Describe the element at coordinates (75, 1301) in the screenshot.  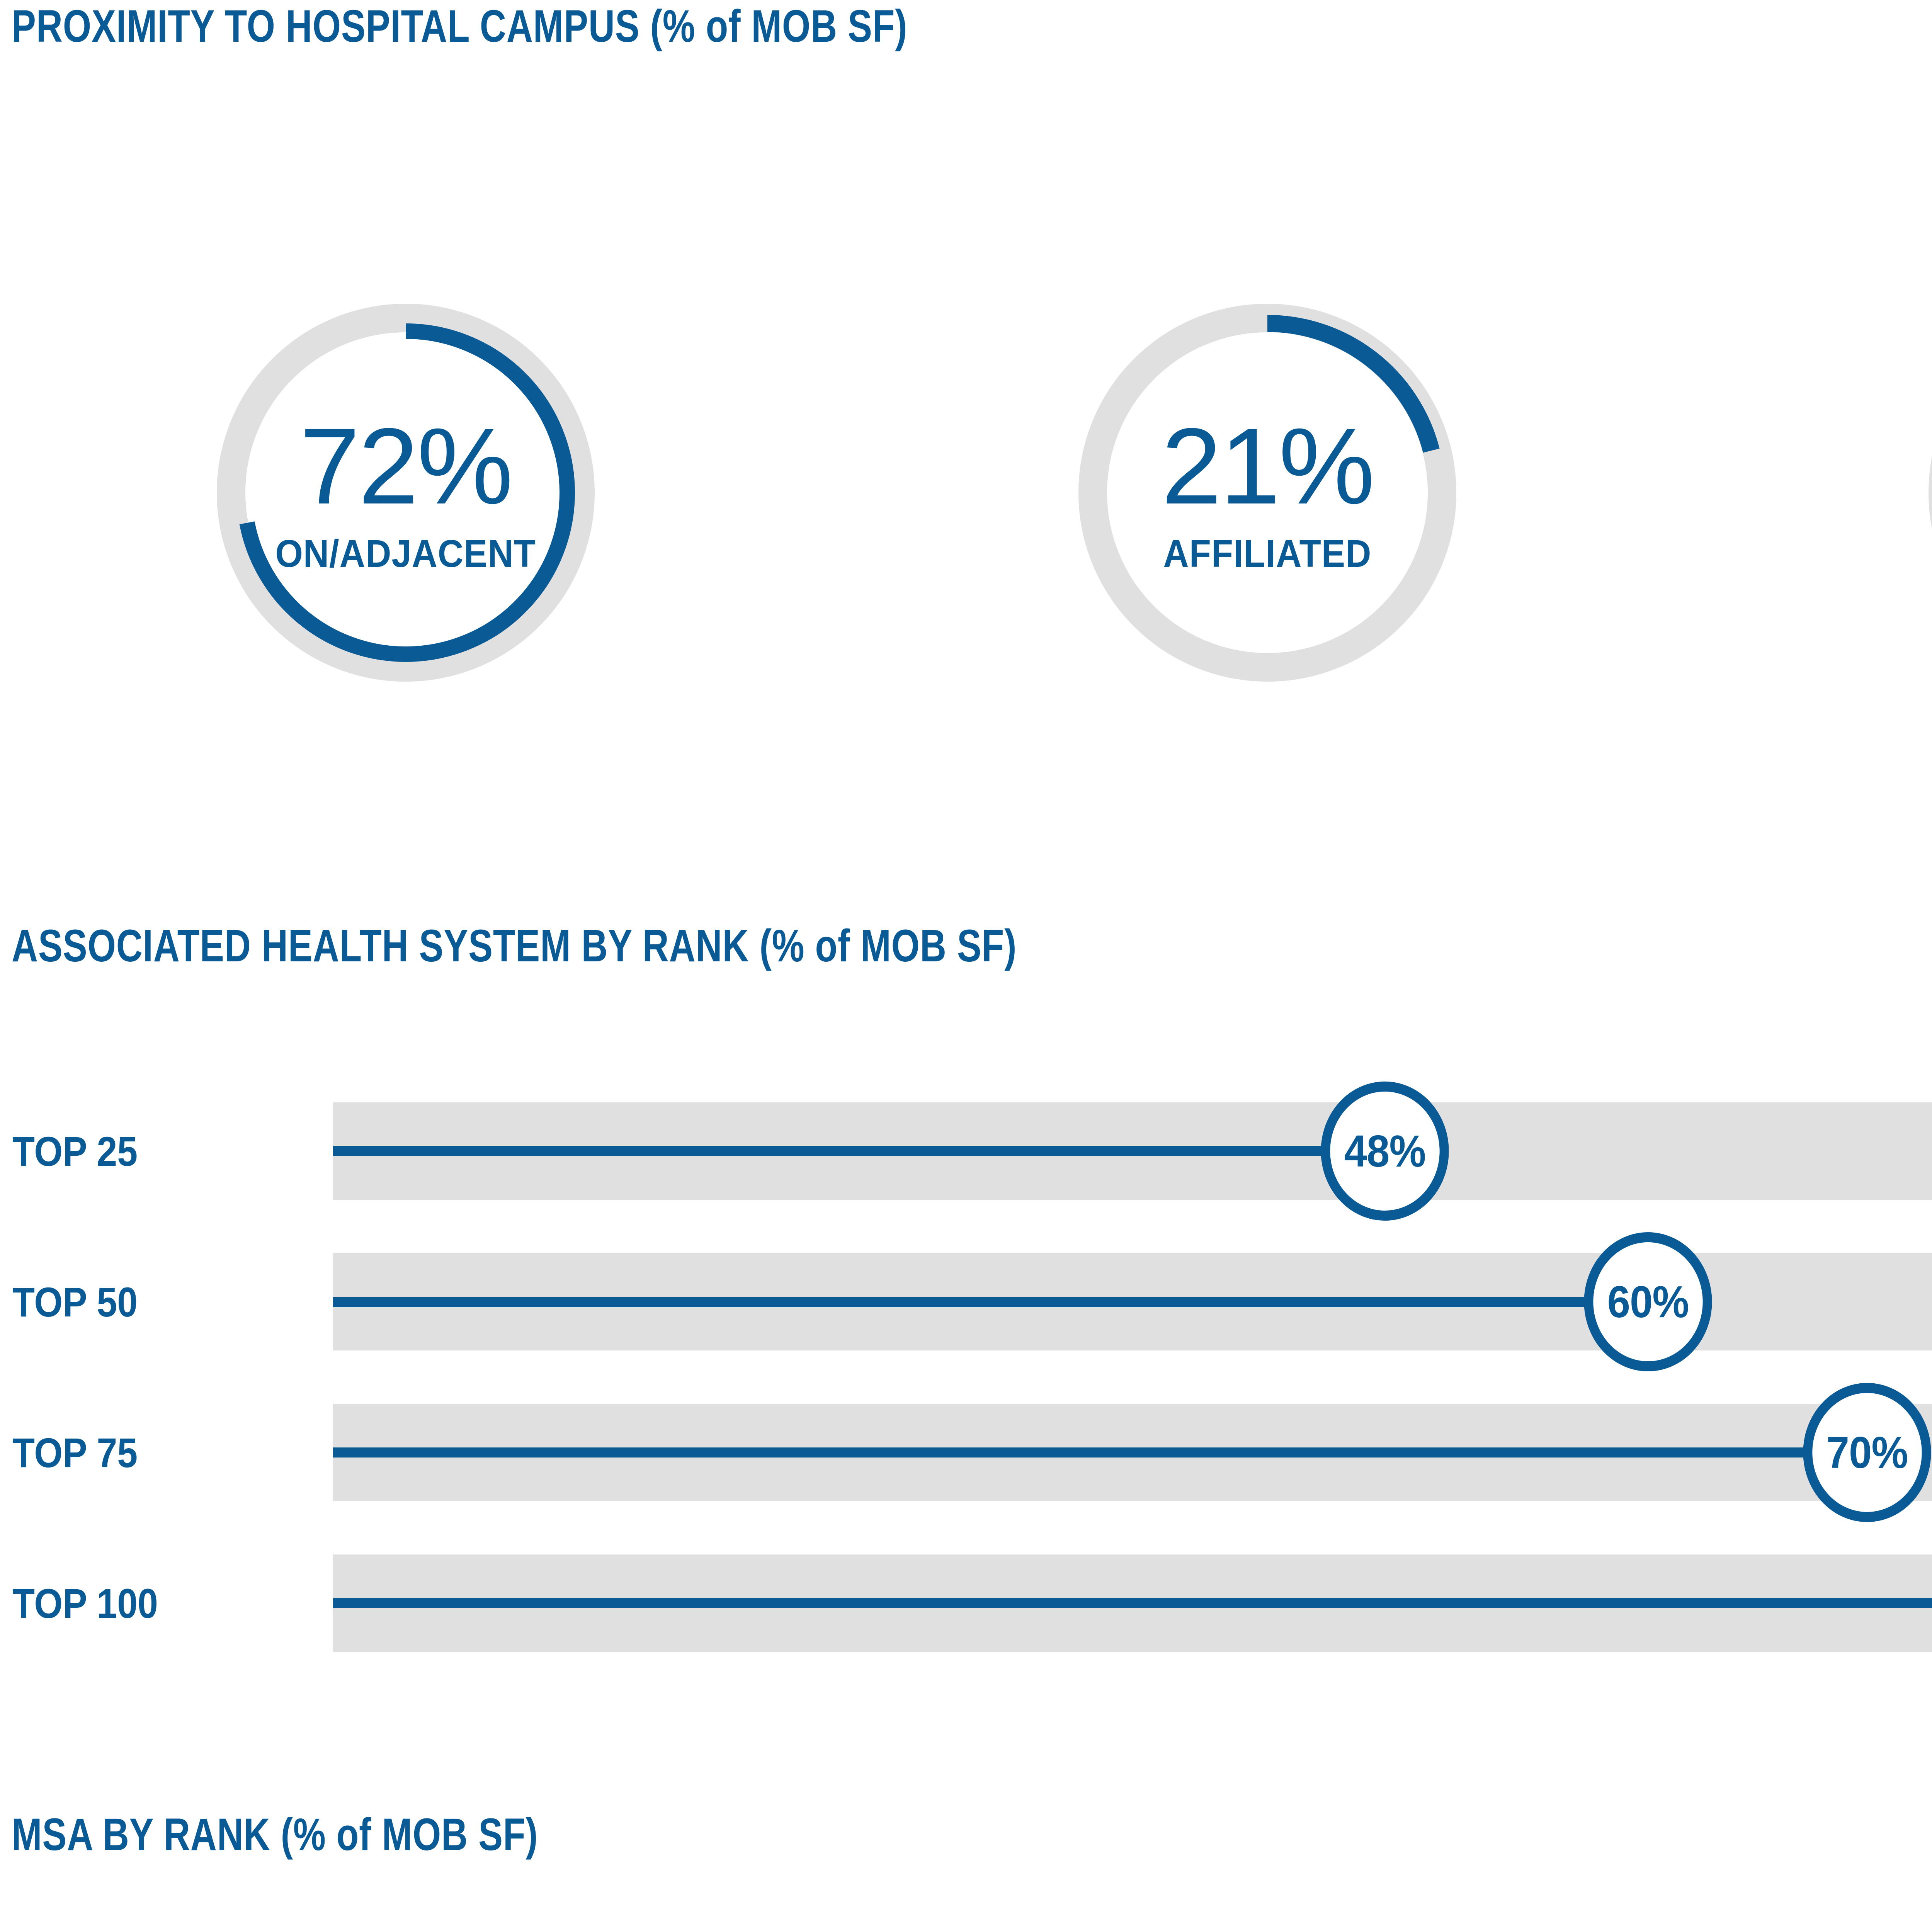
I see `bar-row-label: TOP 50` at that location.